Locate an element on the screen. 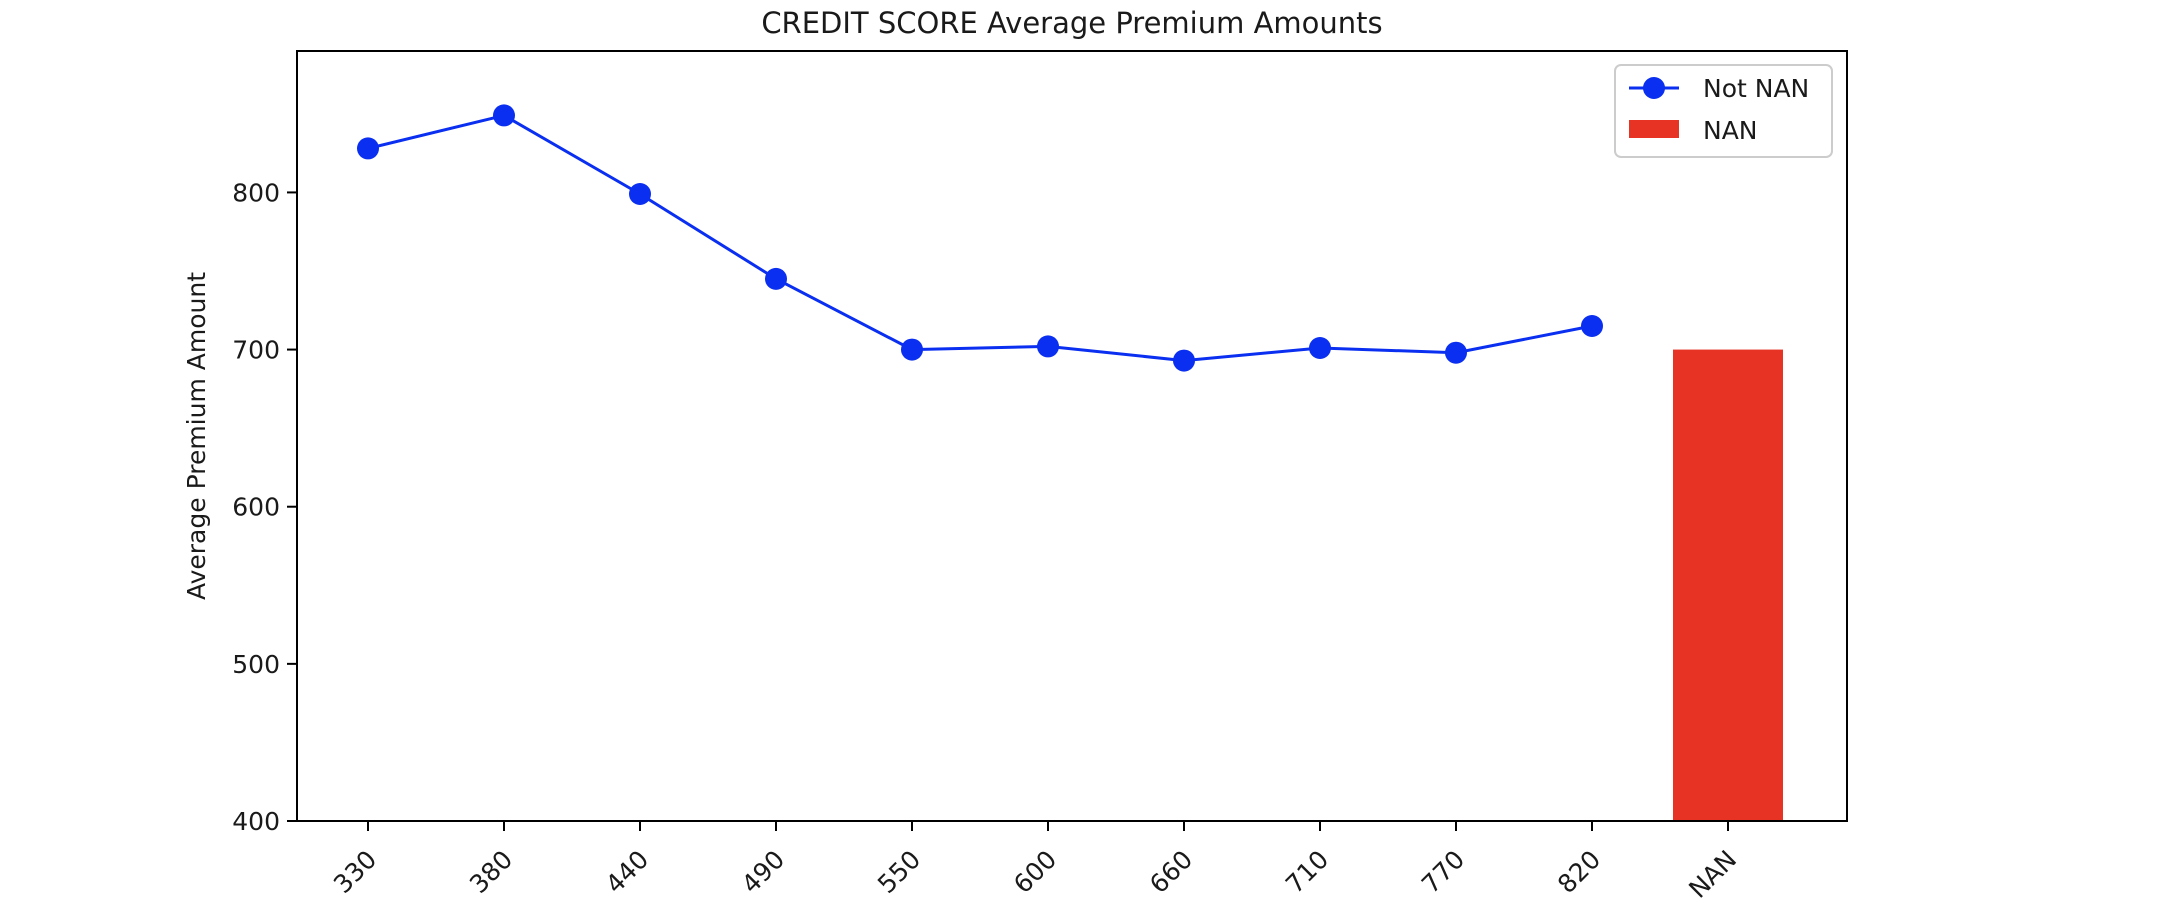 The image size is (2176, 912). y-axis-label: Average Premium Amount is located at coordinates (196, 436).